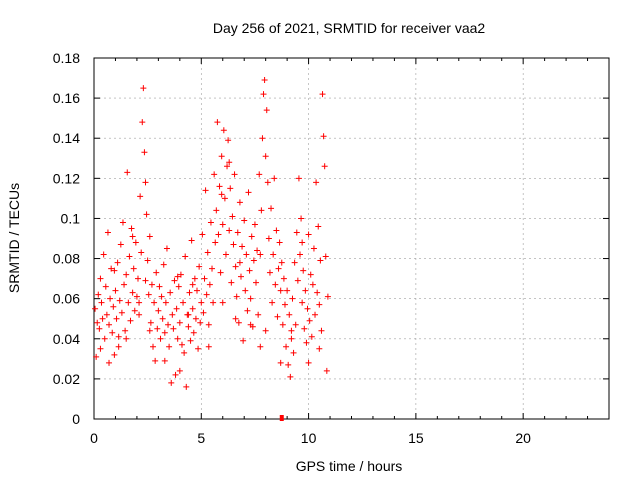  What do you see at coordinates (66, 98) in the screenshot?
I see `y-tick-label: 0.16` at bounding box center [66, 98].